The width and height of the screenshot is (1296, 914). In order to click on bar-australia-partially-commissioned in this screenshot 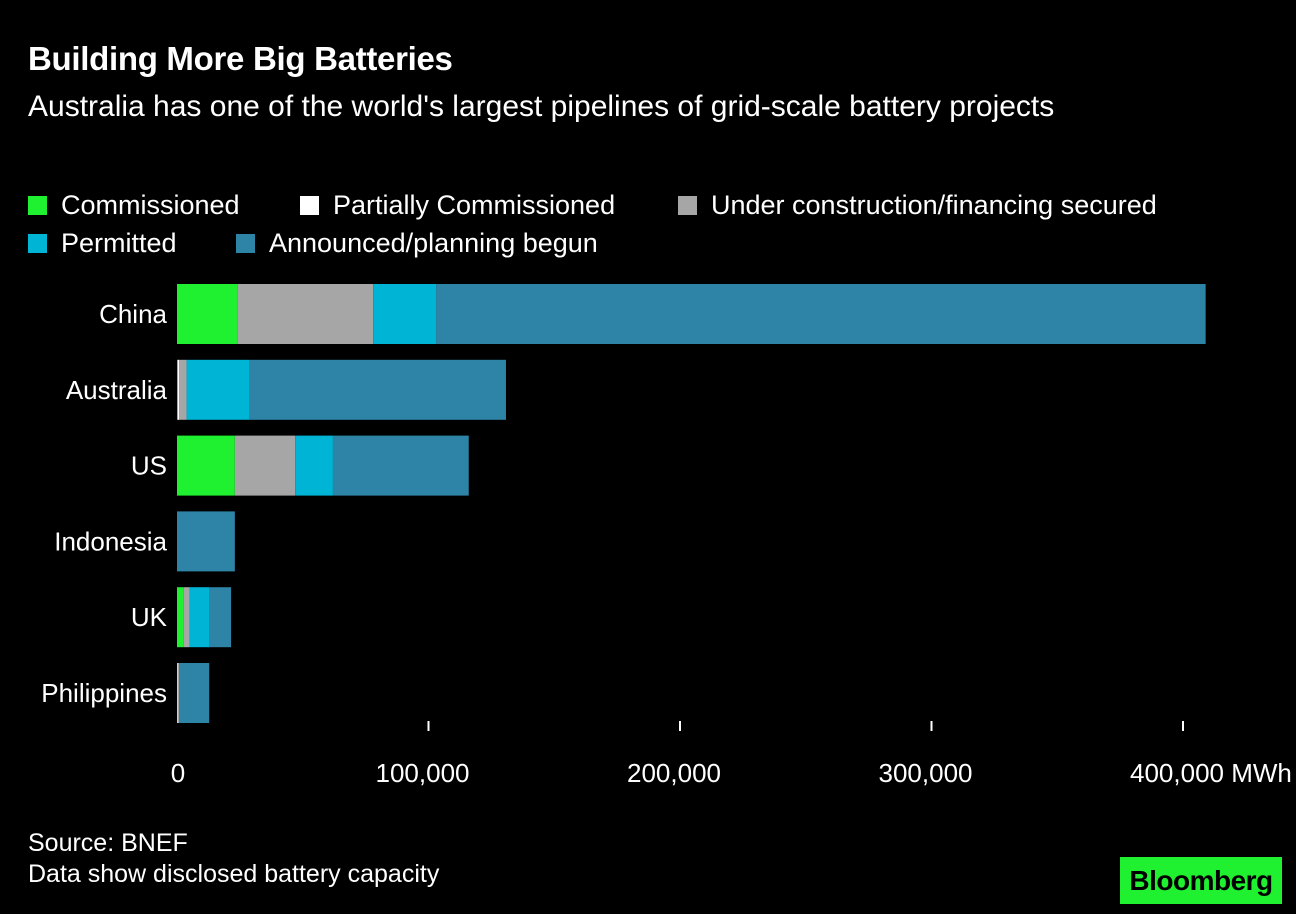, I will do `click(178, 389)`.